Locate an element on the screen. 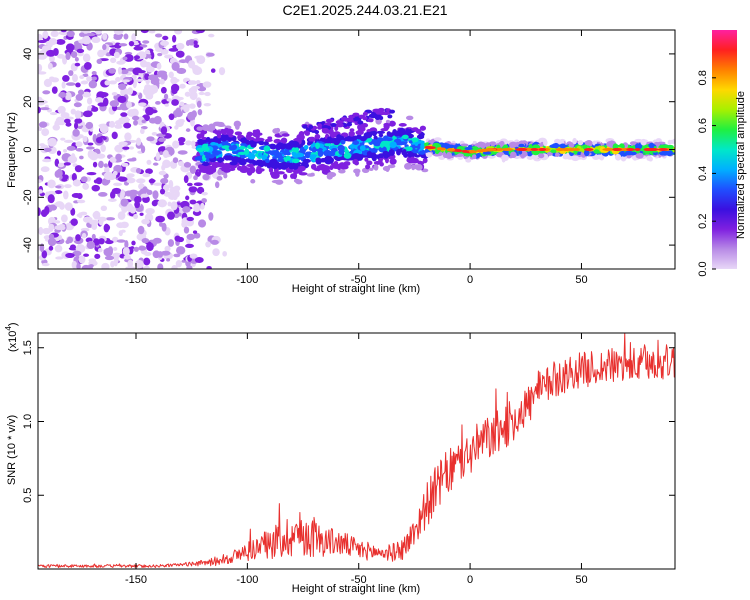 The height and width of the screenshot is (600, 750). spectrogram-xlabel: Height of straight line (km) is located at coordinates (356, 289).